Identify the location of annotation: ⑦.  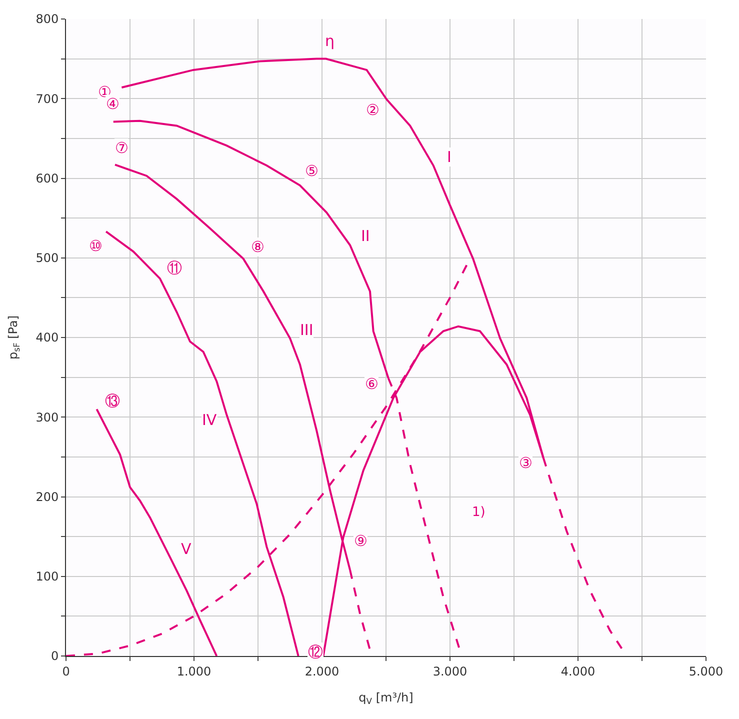
(121, 148).